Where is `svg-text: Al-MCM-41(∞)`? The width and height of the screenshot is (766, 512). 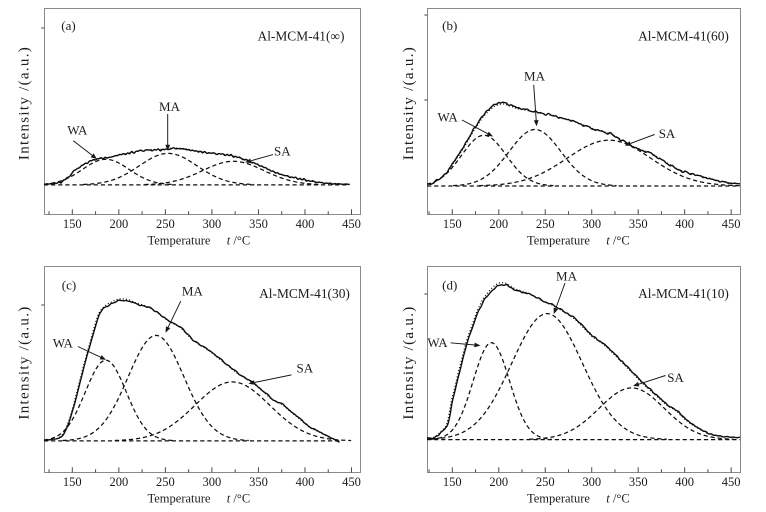 svg-text: Al-MCM-41(∞) is located at coordinates (301, 36).